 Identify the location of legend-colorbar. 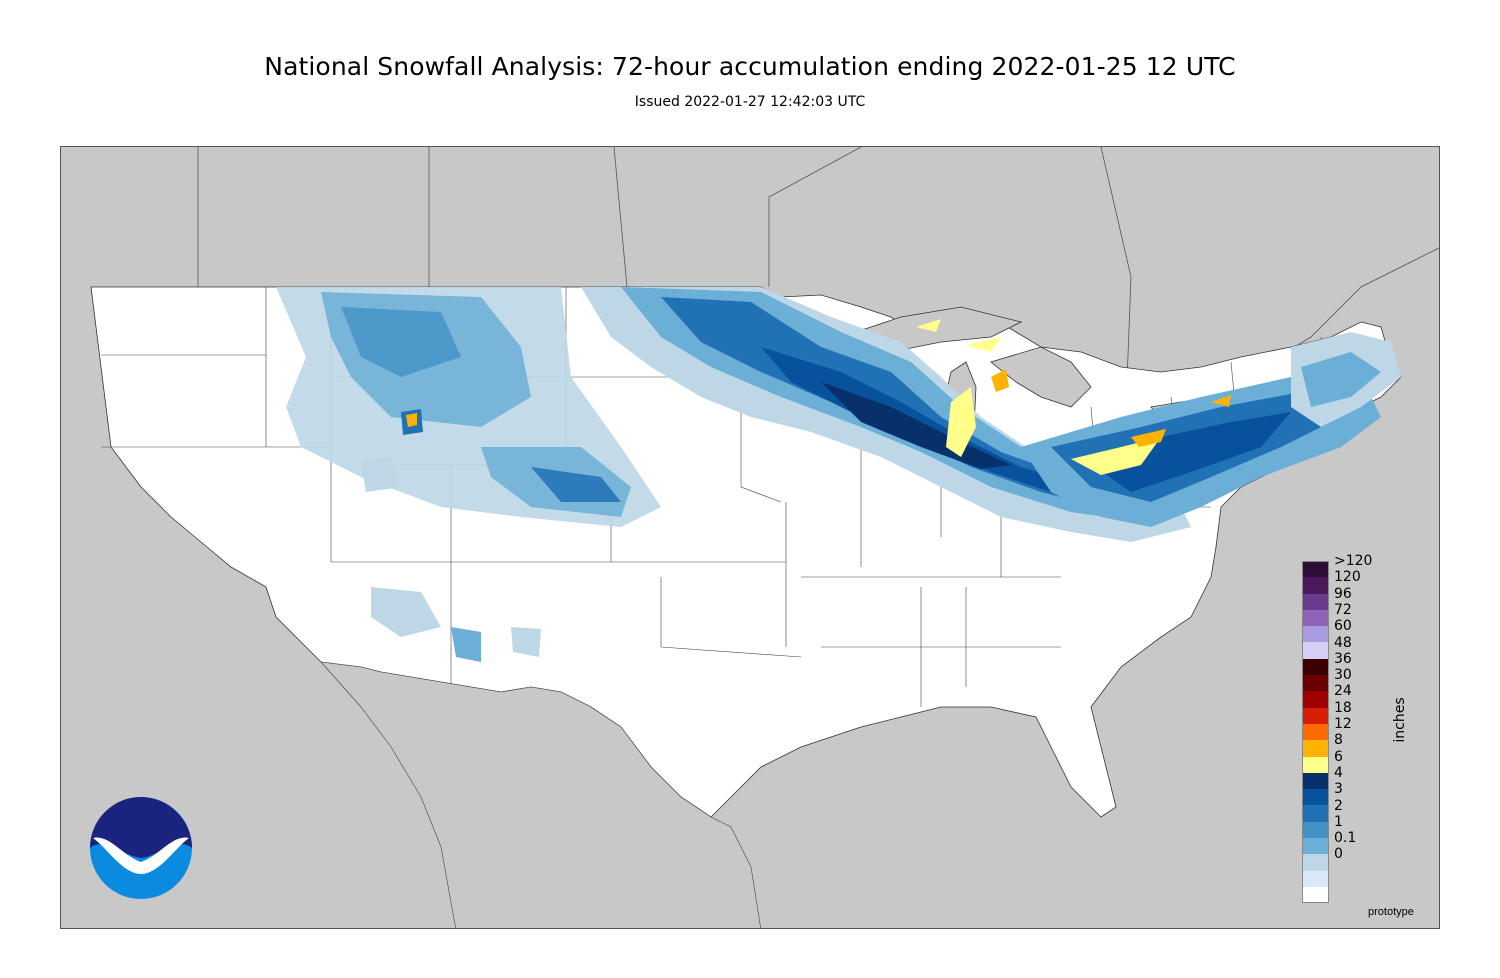
(1316, 732).